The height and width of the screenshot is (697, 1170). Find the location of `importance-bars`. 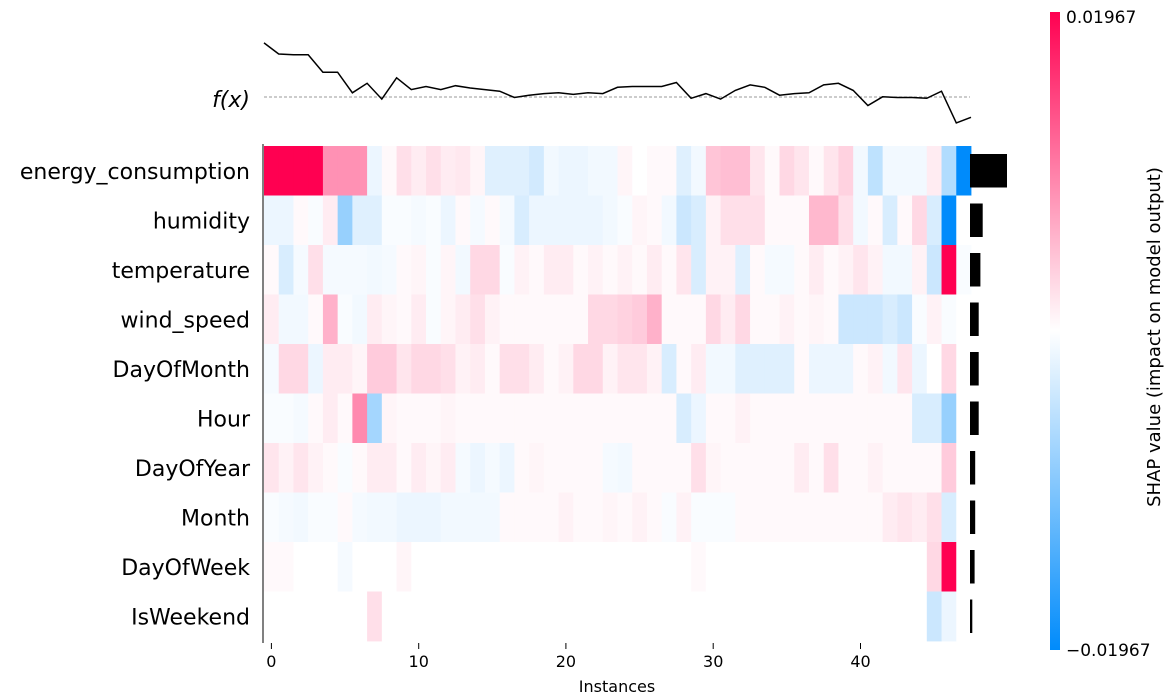

importance-bars is located at coordinates (988, 393).